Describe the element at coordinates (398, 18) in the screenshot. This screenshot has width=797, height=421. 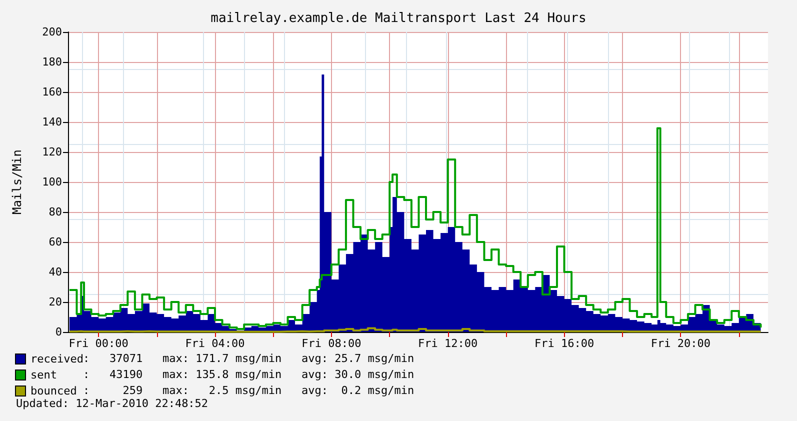
I see `chart-title: mailrelay.example.de Mailtransport Last 24 Hours` at that location.